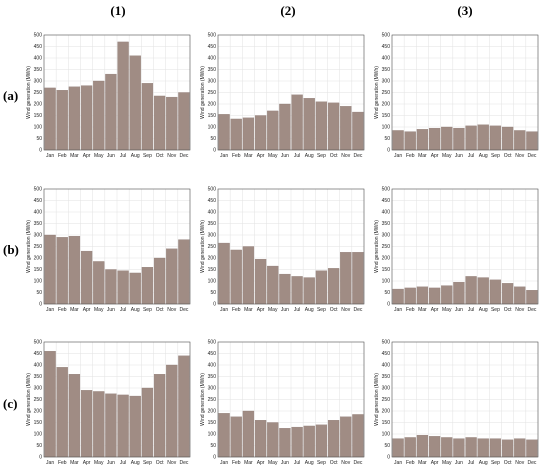 This screenshot has height=468, width=550. What do you see at coordinates (10, 403) in the screenshot?
I see `row-label-c: (c)` at bounding box center [10, 403].